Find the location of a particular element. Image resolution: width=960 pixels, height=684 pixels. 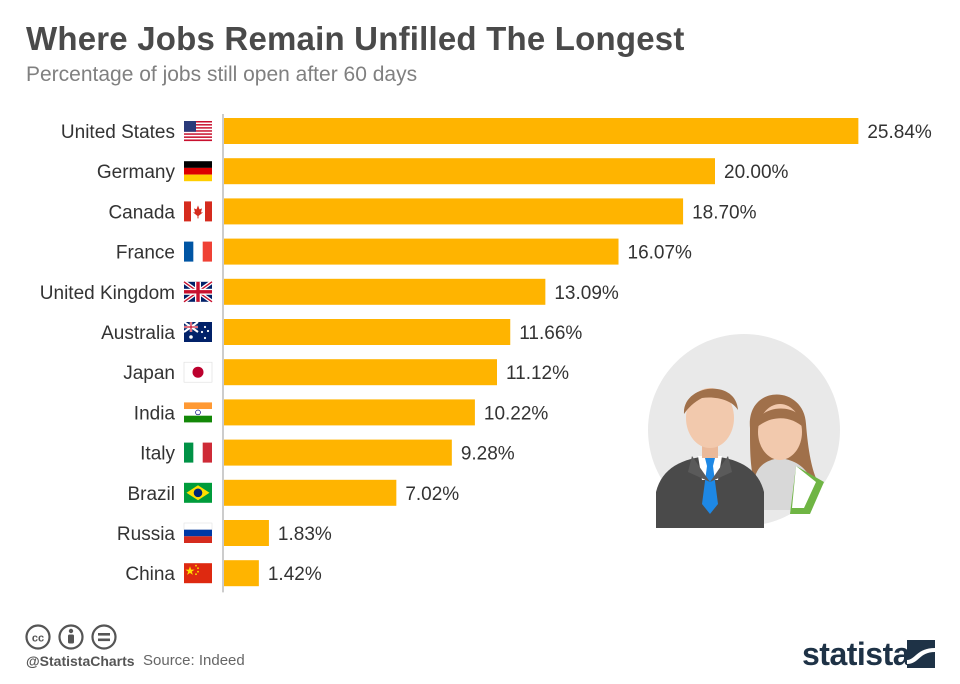

footer-handle: @StatistaCharts is located at coordinates (80, 661).